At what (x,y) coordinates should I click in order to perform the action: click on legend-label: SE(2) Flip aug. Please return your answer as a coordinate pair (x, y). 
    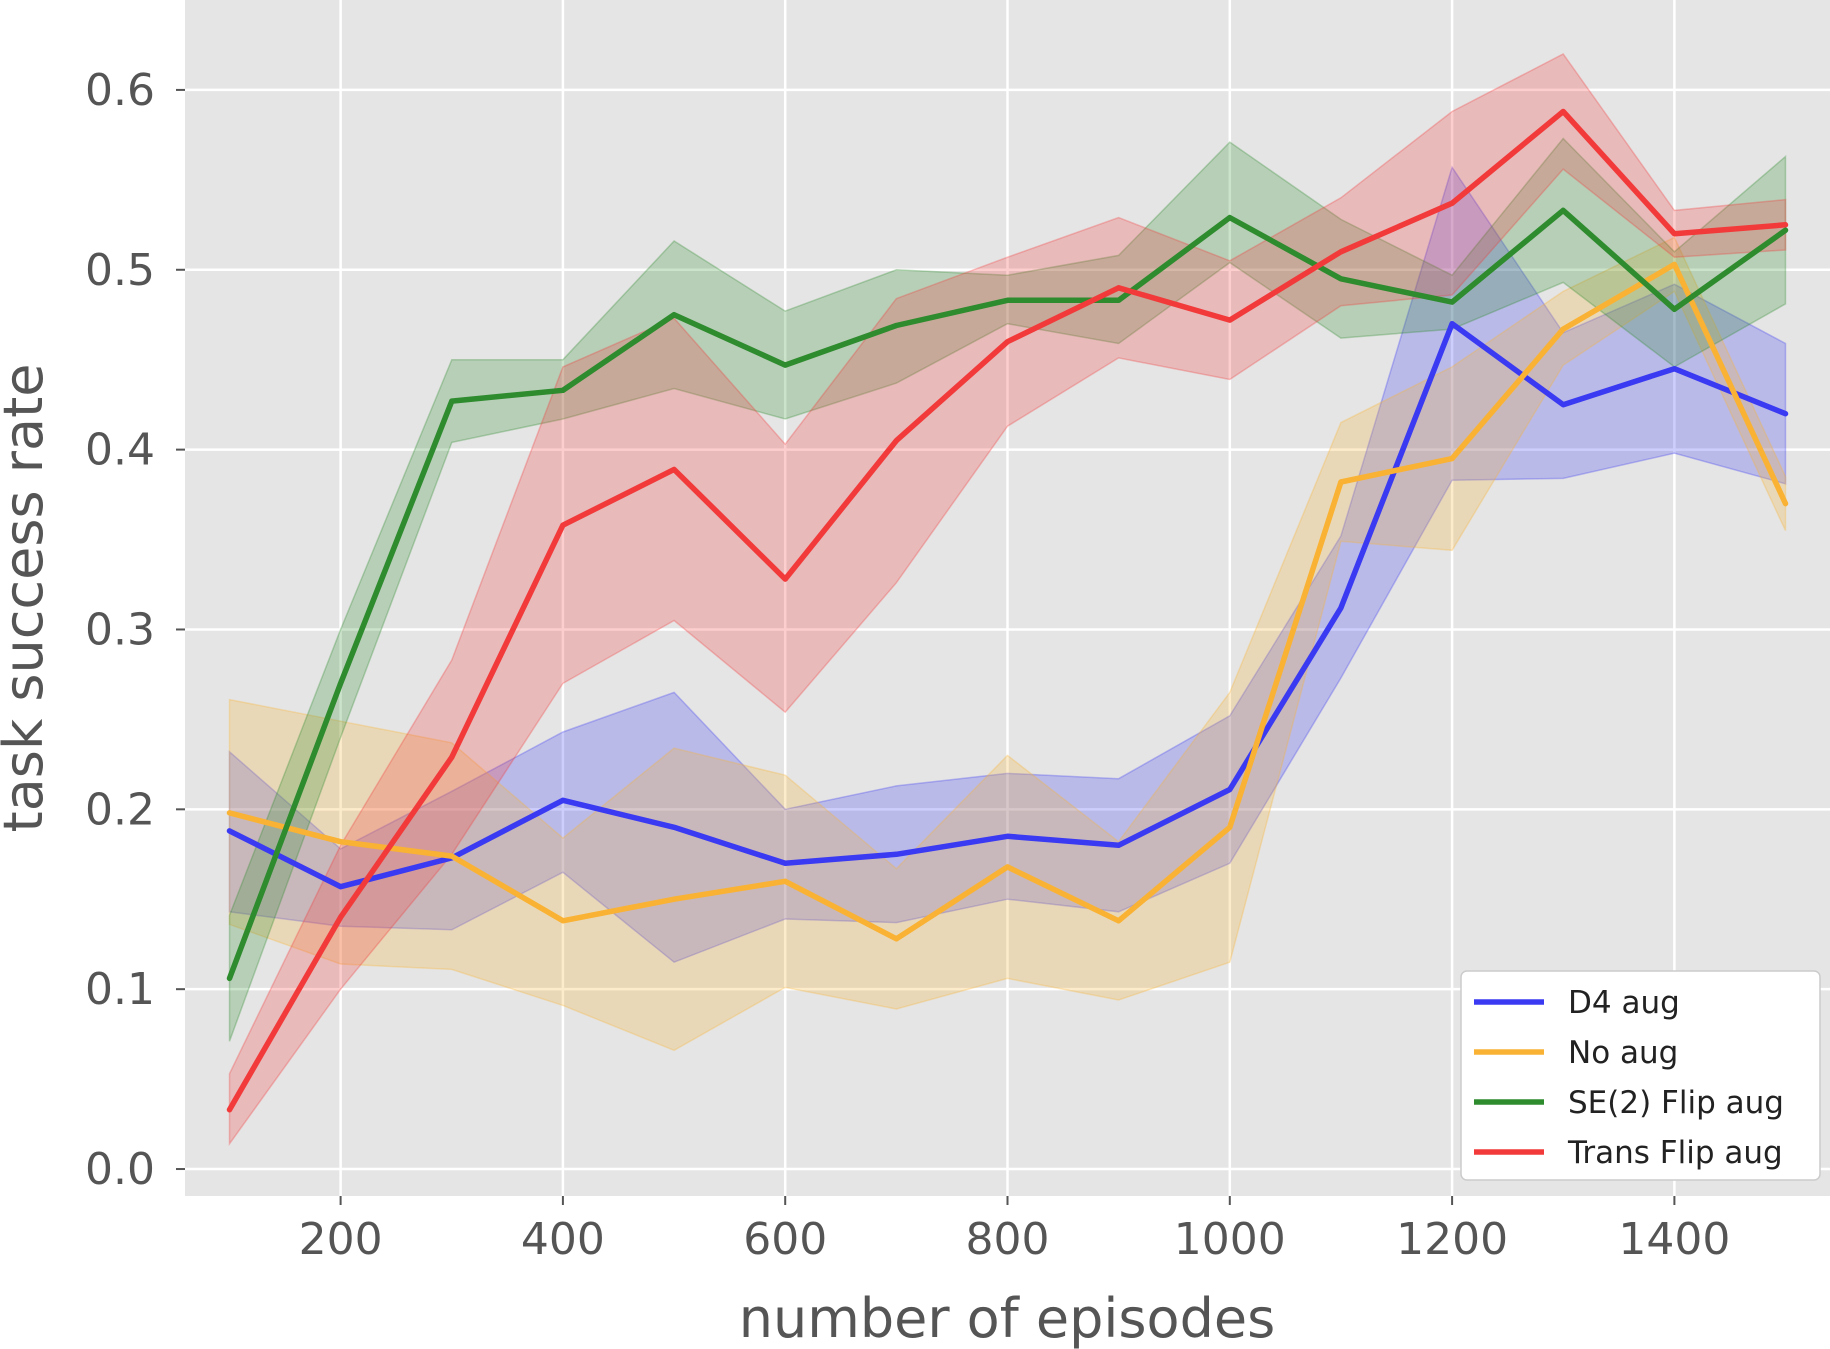
    Looking at the image, I should click on (1676, 1103).